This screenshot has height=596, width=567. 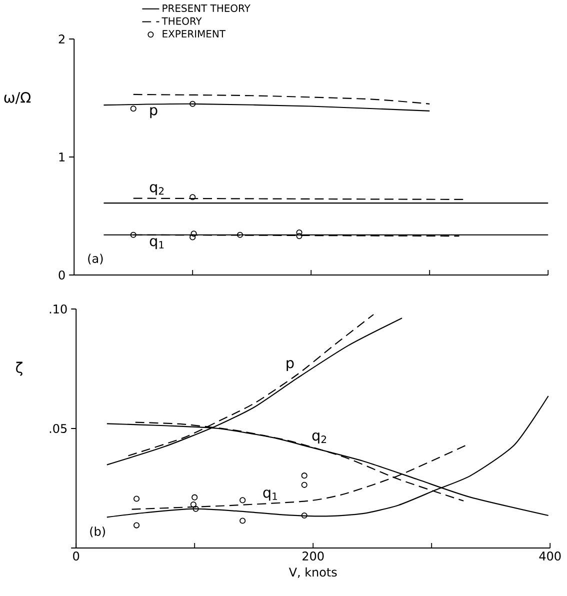 I want to click on x-tick-label: 400, so click(x=550, y=556).